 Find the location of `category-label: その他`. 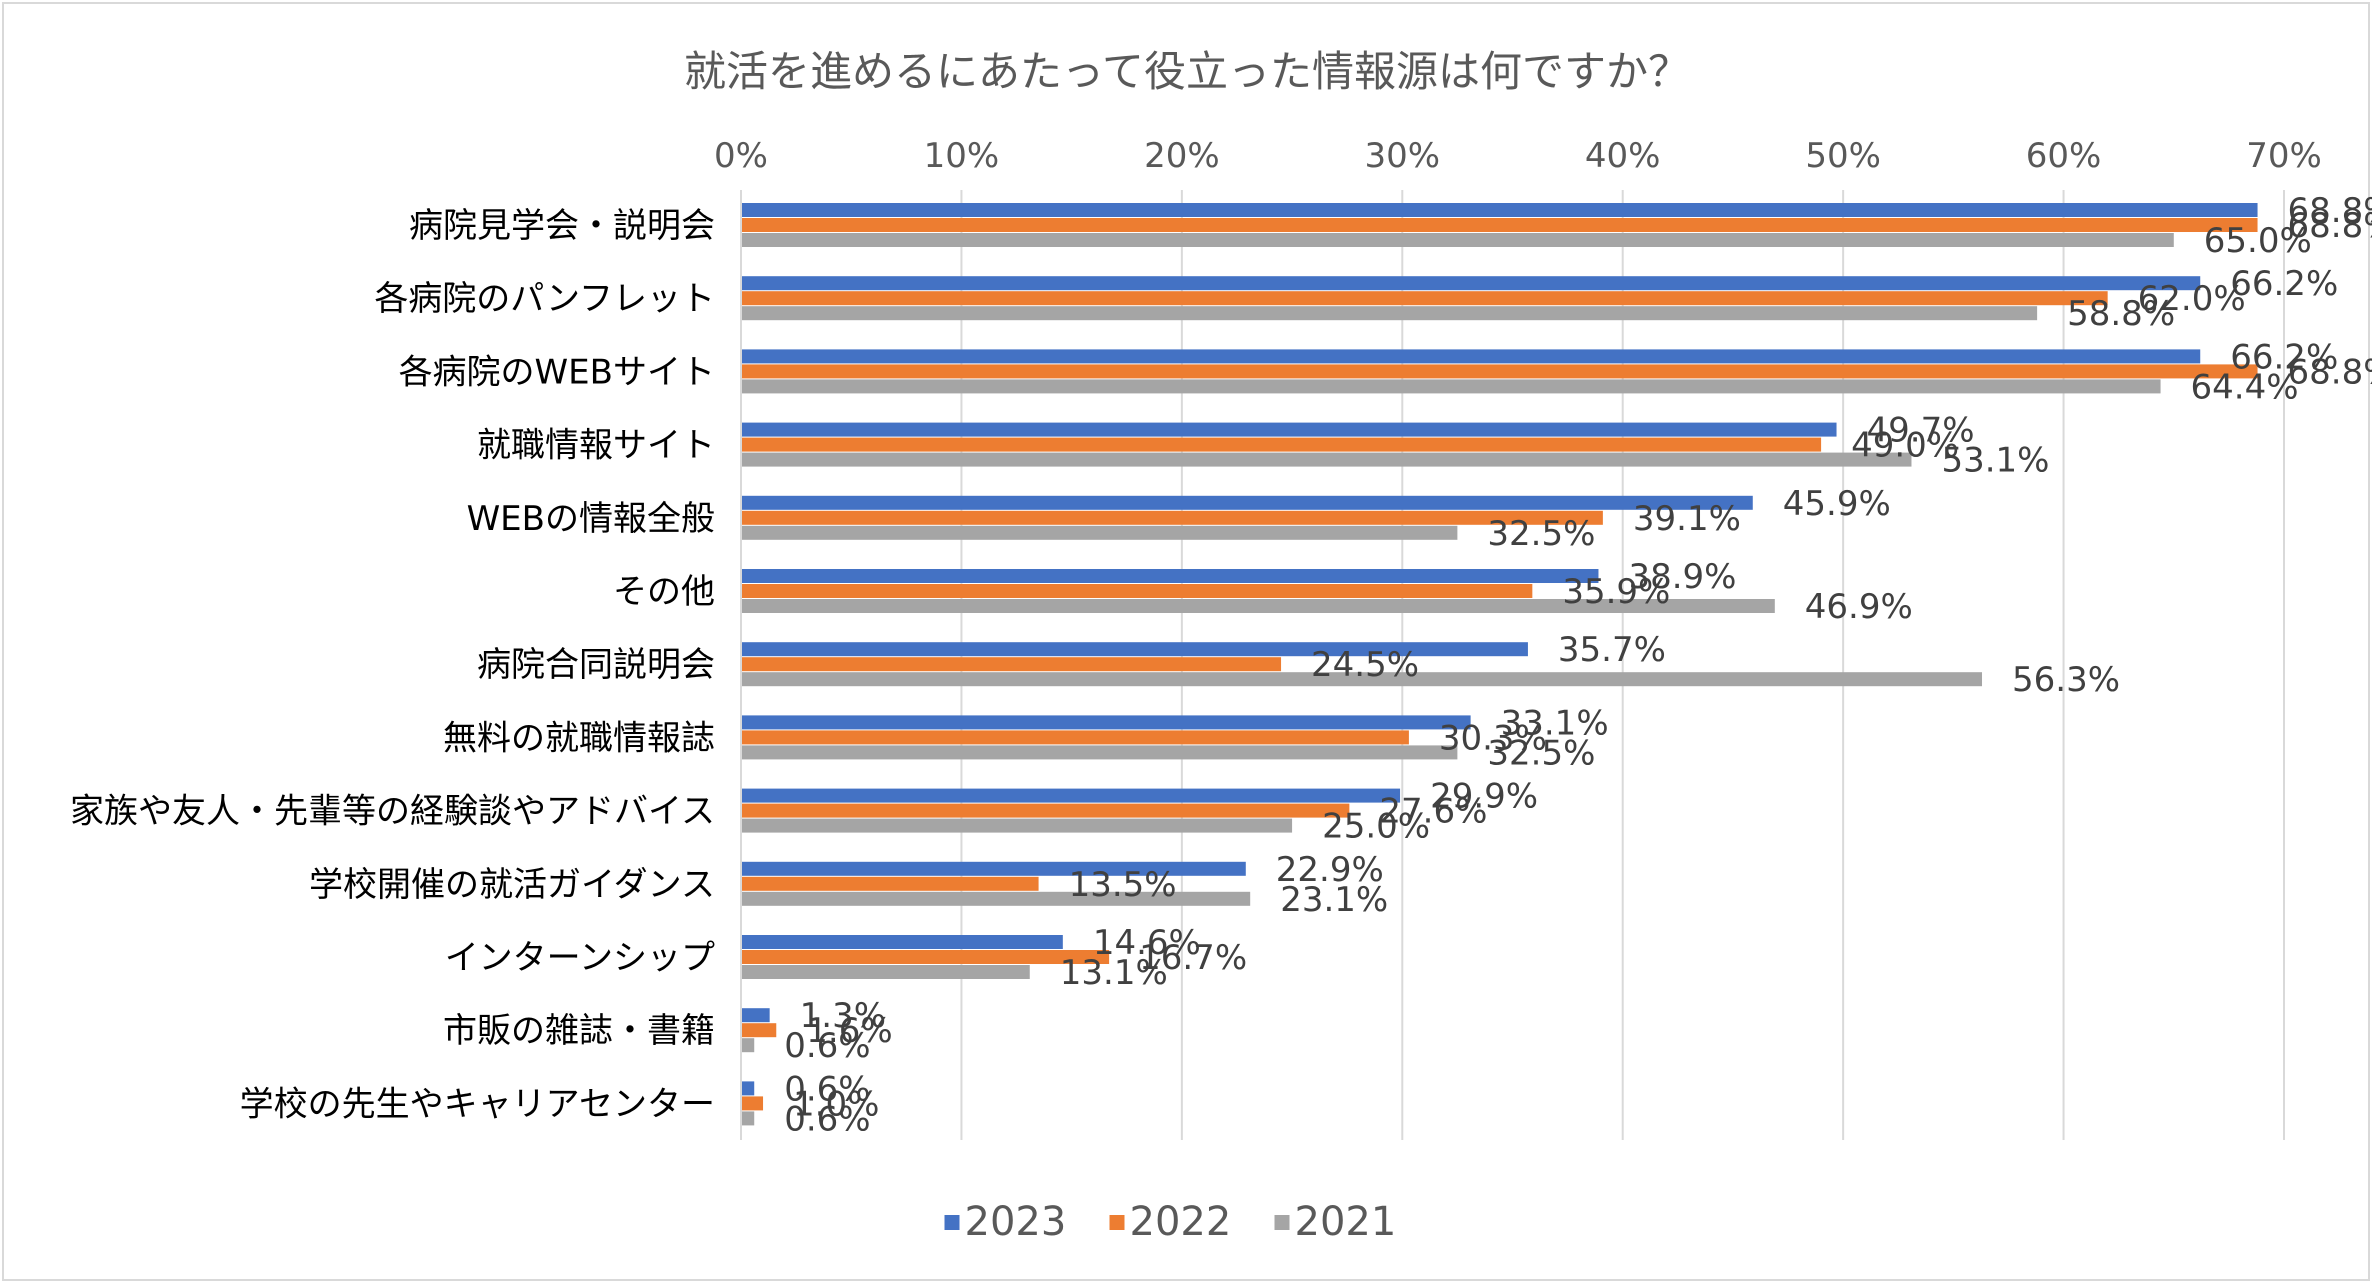

category-label: その他 is located at coordinates (664, 592).